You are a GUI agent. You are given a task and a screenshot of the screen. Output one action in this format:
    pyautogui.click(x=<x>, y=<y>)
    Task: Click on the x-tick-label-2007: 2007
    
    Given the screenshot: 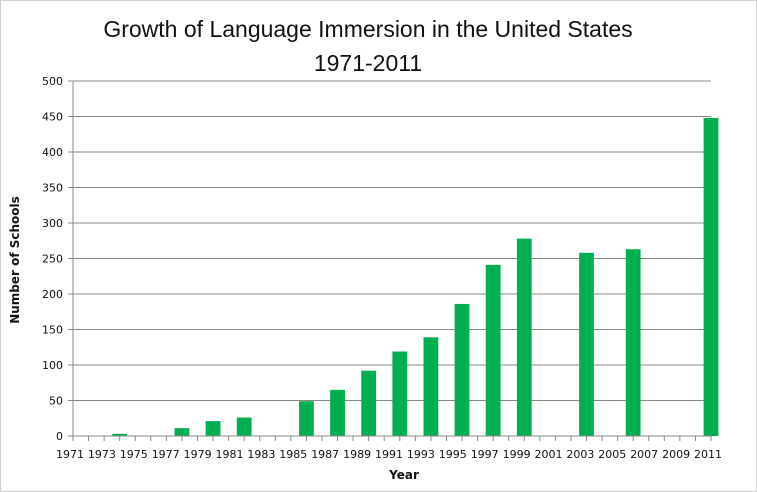 What is the action you would take?
    pyautogui.click(x=644, y=454)
    